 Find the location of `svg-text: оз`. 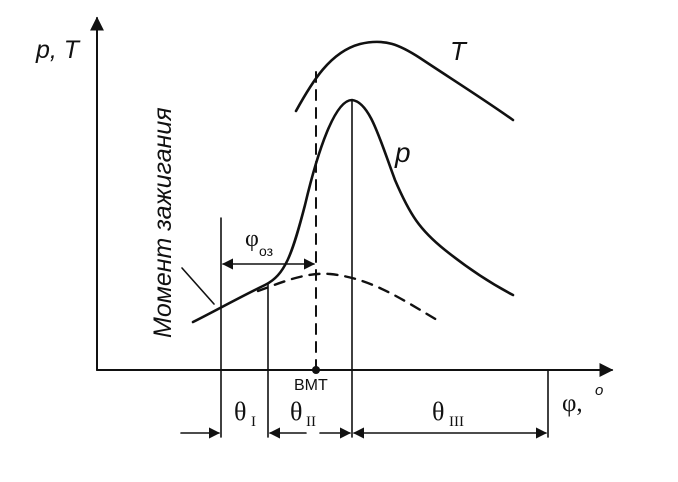

svg-text: оз is located at coordinates (266, 251).